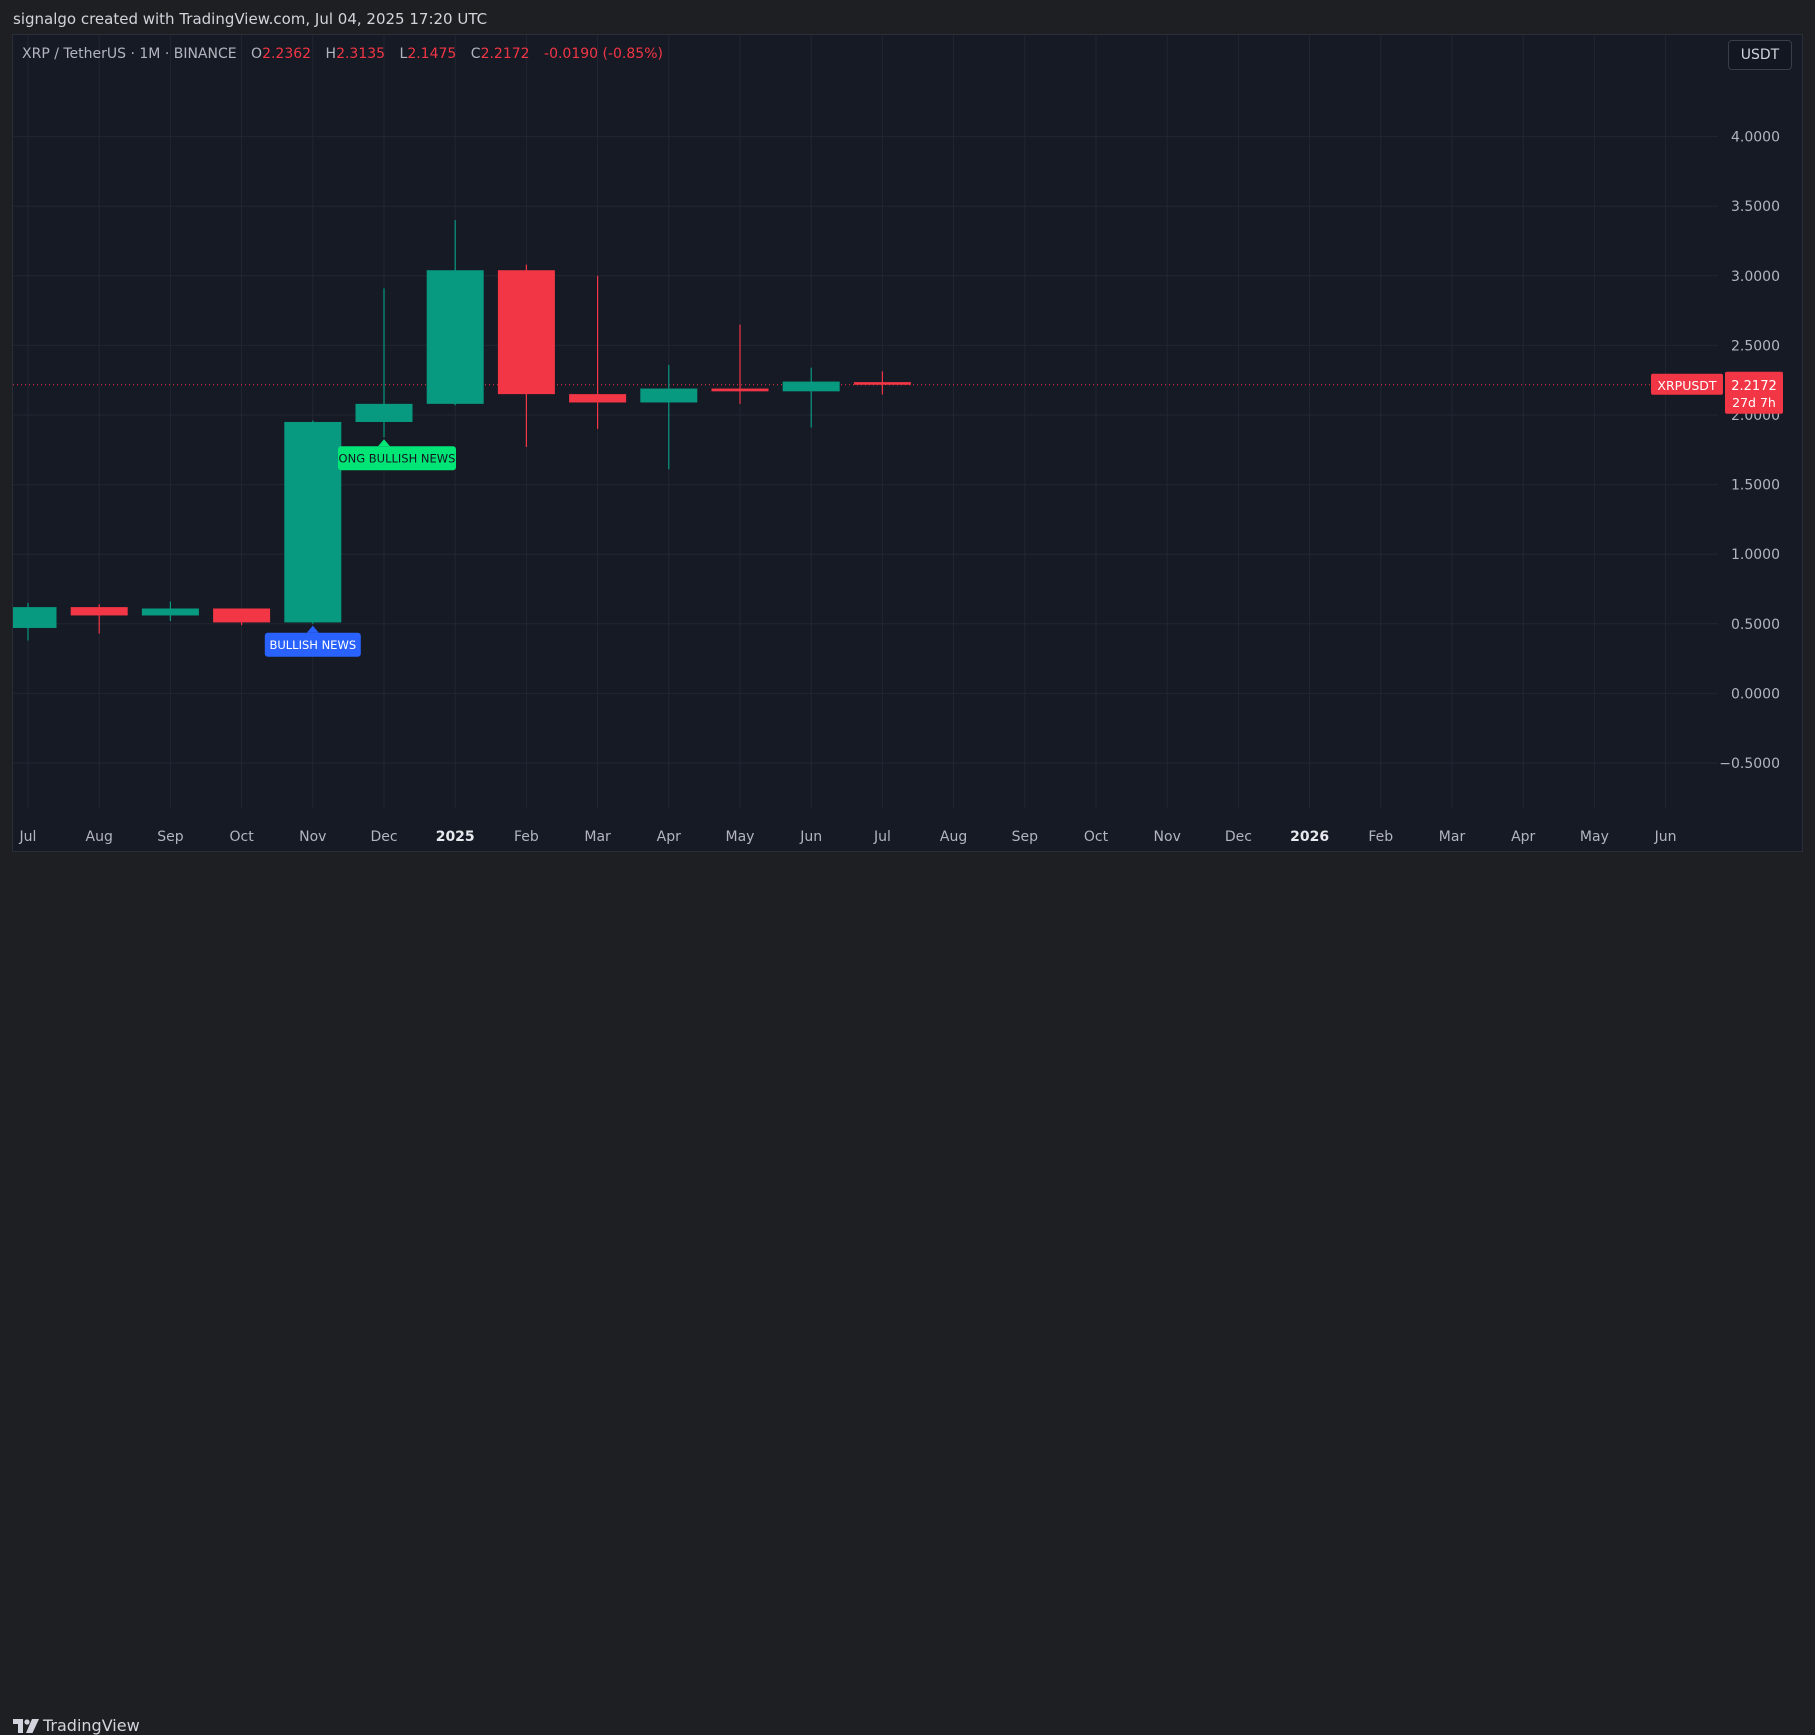  I want to click on signal-label-text: BULLISH NEWS, so click(312, 645).